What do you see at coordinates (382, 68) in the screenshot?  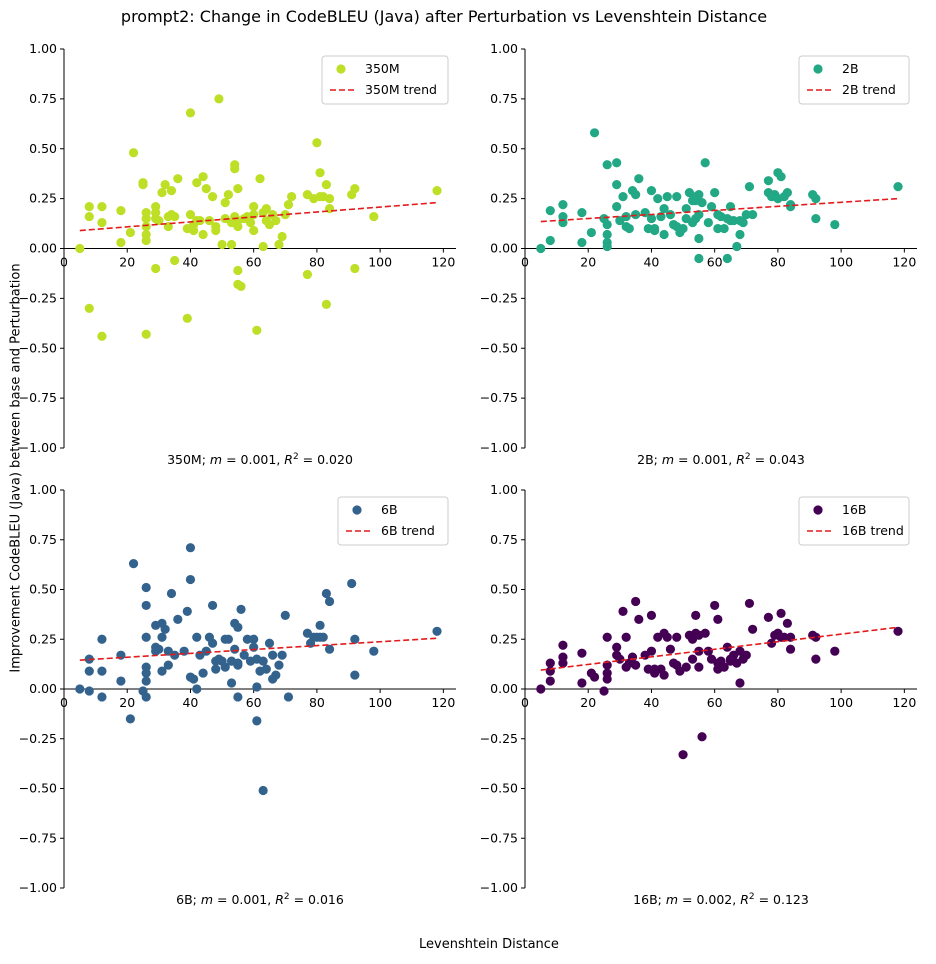 I see `legend-label: 350M` at bounding box center [382, 68].